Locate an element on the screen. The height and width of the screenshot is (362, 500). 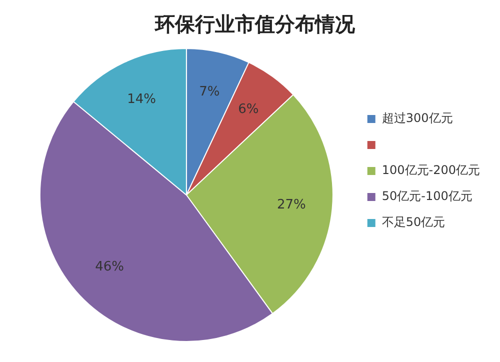
data-label: 27% is located at coordinates (291, 204).